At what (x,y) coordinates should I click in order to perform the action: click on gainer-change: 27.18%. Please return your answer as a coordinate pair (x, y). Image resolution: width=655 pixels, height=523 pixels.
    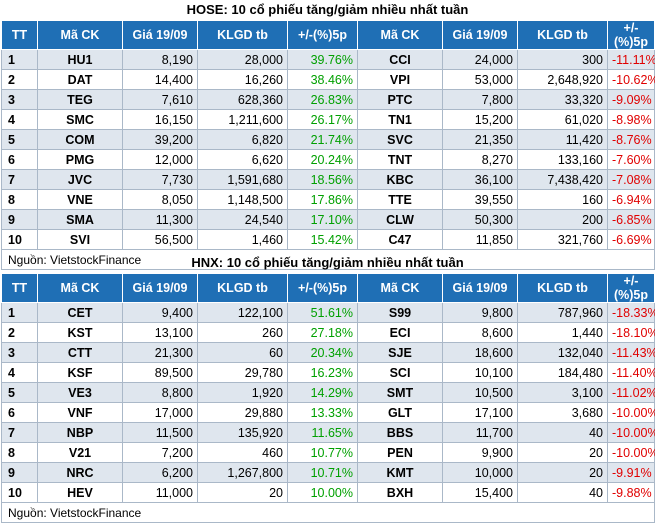
    Looking at the image, I should click on (322, 332).